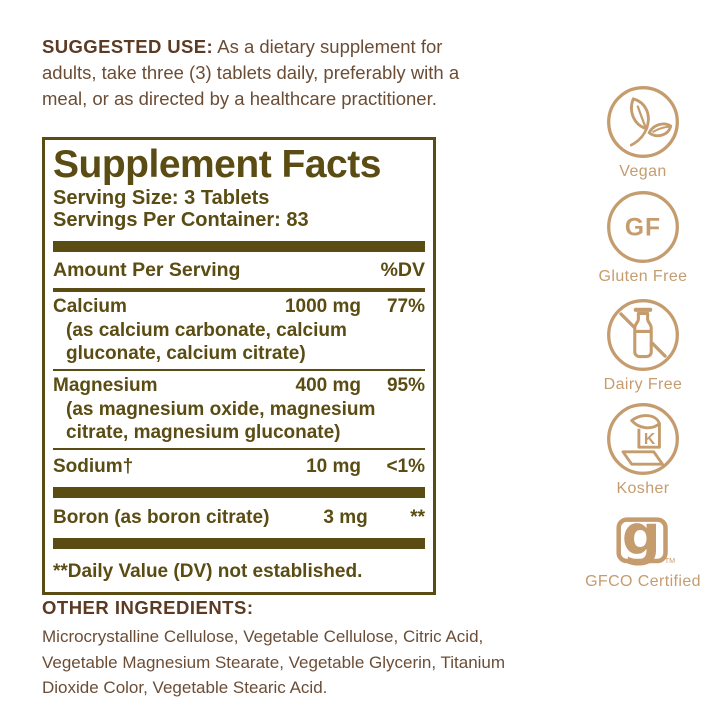  What do you see at coordinates (643, 384) in the screenshot?
I see `badge-label: Dairy Free` at bounding box center [643, 384].